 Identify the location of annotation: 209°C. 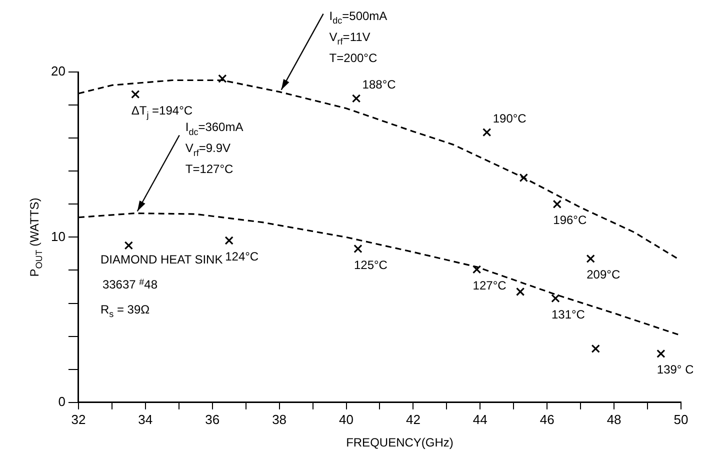
(603, 275).